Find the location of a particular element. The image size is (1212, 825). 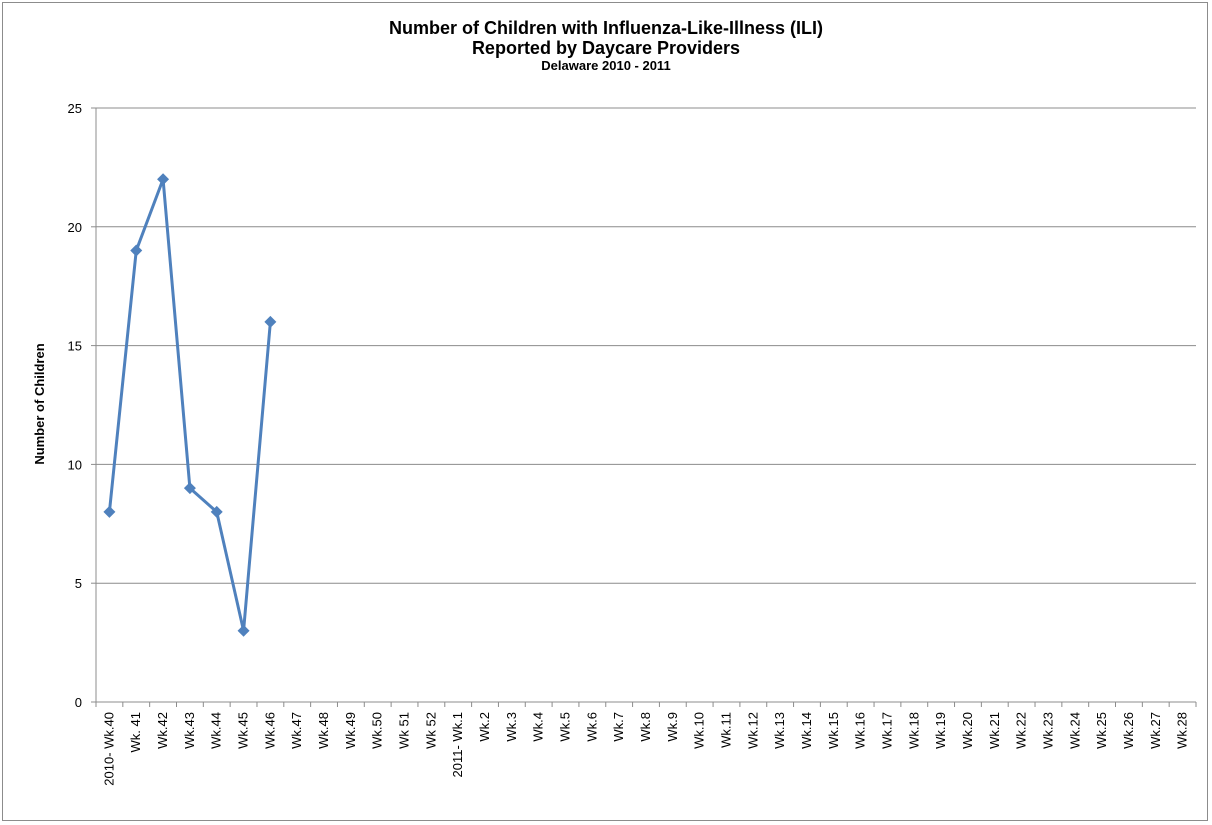

x-tick-label: Wk.42 is located at coordinates (162, 730).